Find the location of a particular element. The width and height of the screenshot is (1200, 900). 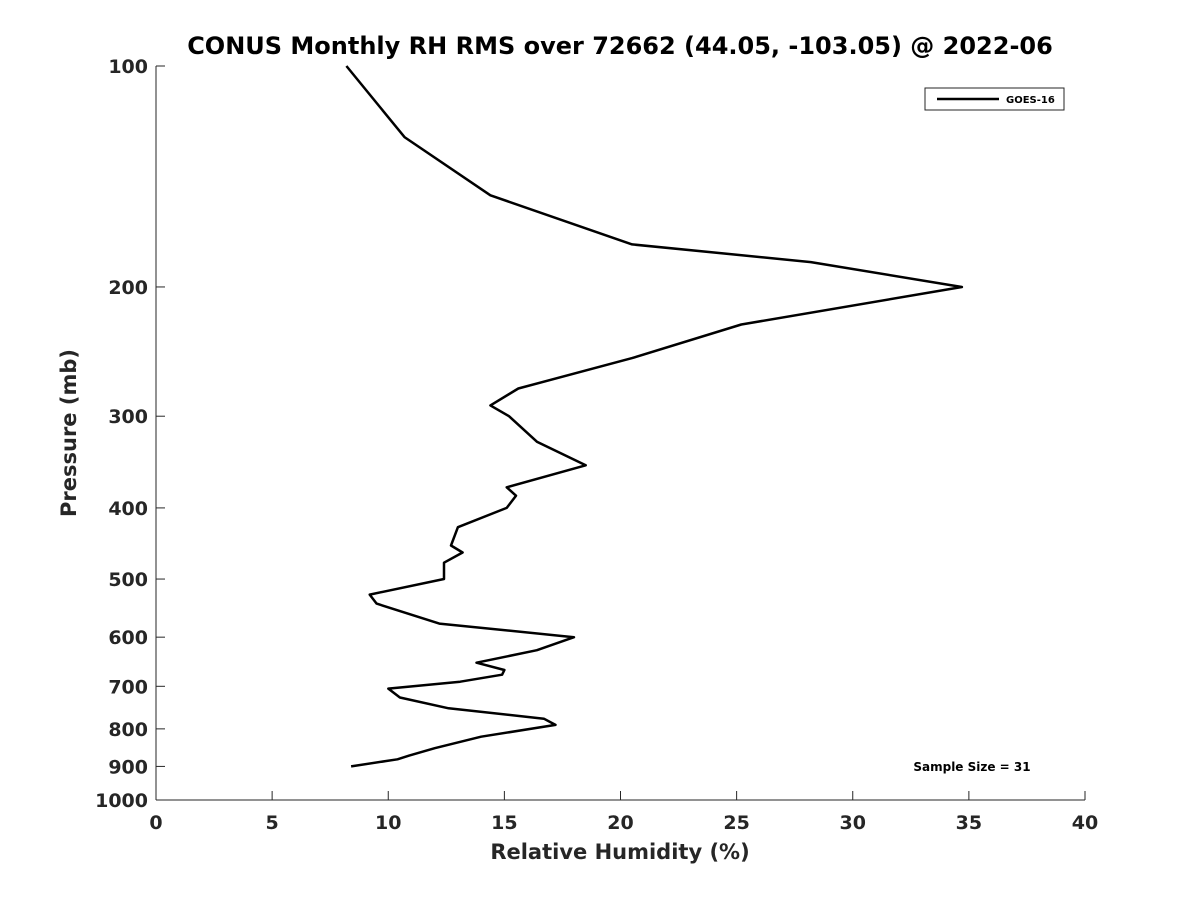

x-tick-label: 35 is located at coordinates (969, 823).